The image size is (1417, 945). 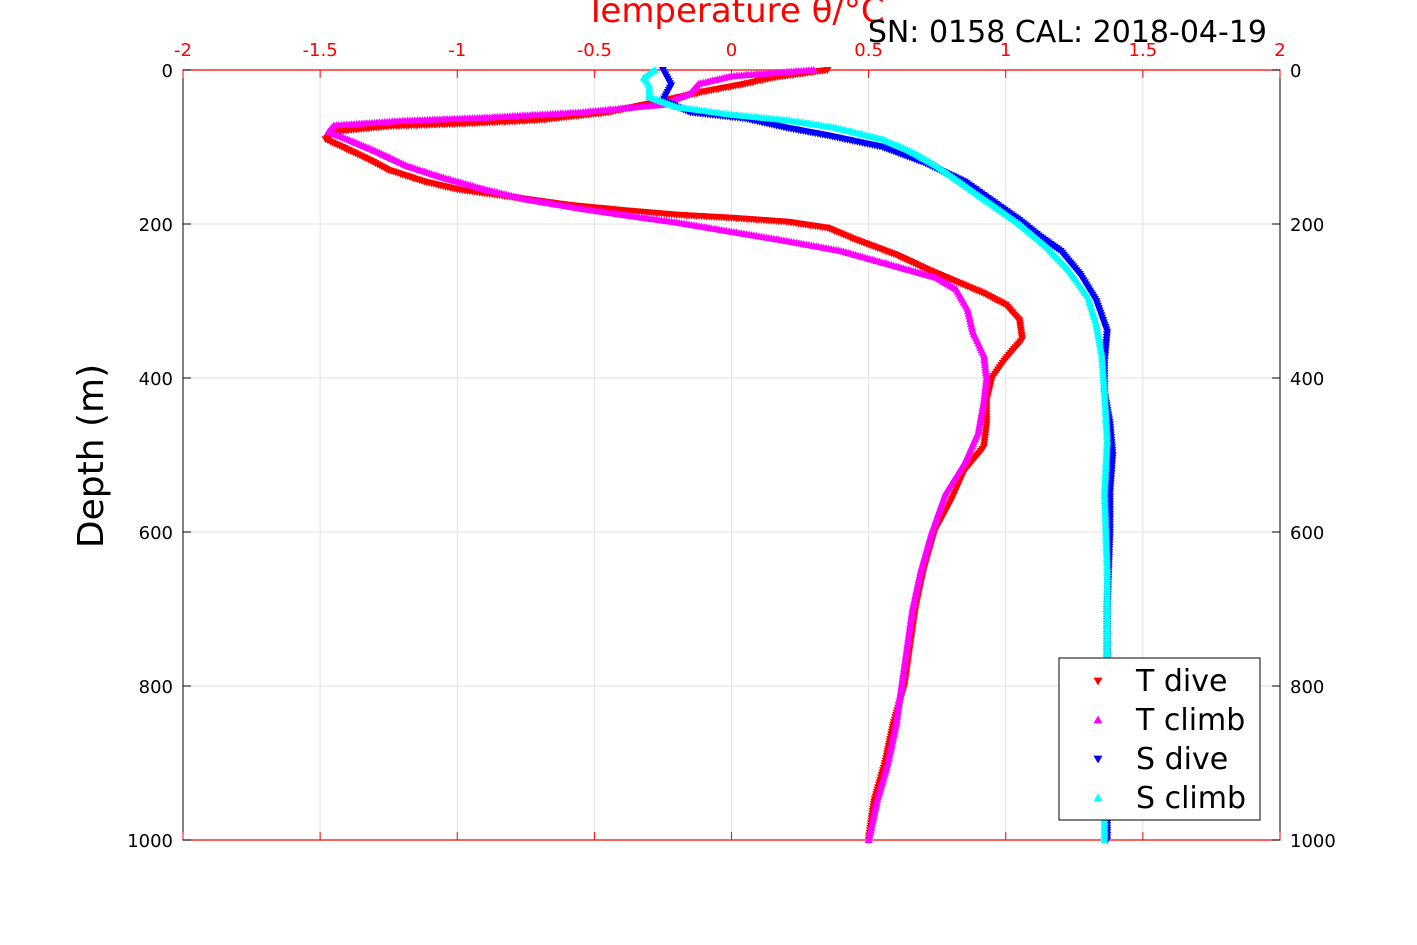 What do you see at coordinates (320, 50) in the screenshot?
I see `x-tick-label: -1.5` at bounding box center [320, 50].